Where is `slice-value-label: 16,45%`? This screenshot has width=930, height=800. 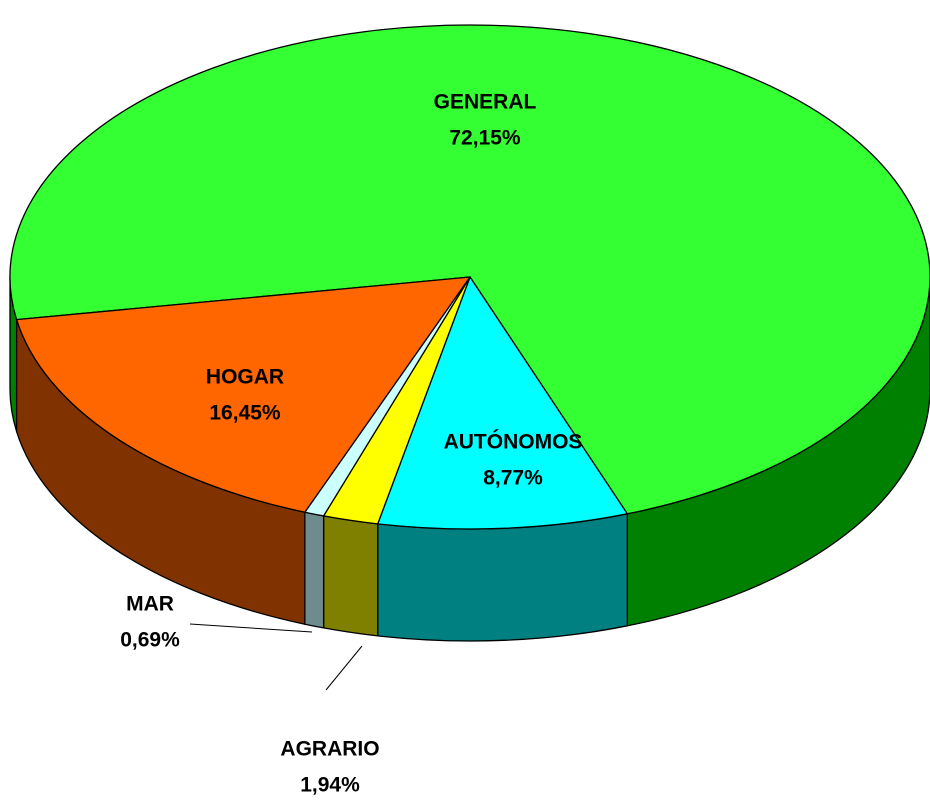 slice-value-label: 16,45% is located at coordinates (245, 413).